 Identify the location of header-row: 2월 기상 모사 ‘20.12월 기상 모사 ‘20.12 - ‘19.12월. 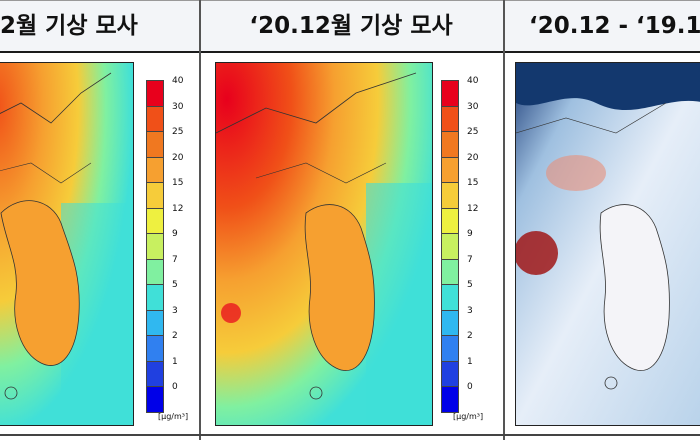
(350, 26).